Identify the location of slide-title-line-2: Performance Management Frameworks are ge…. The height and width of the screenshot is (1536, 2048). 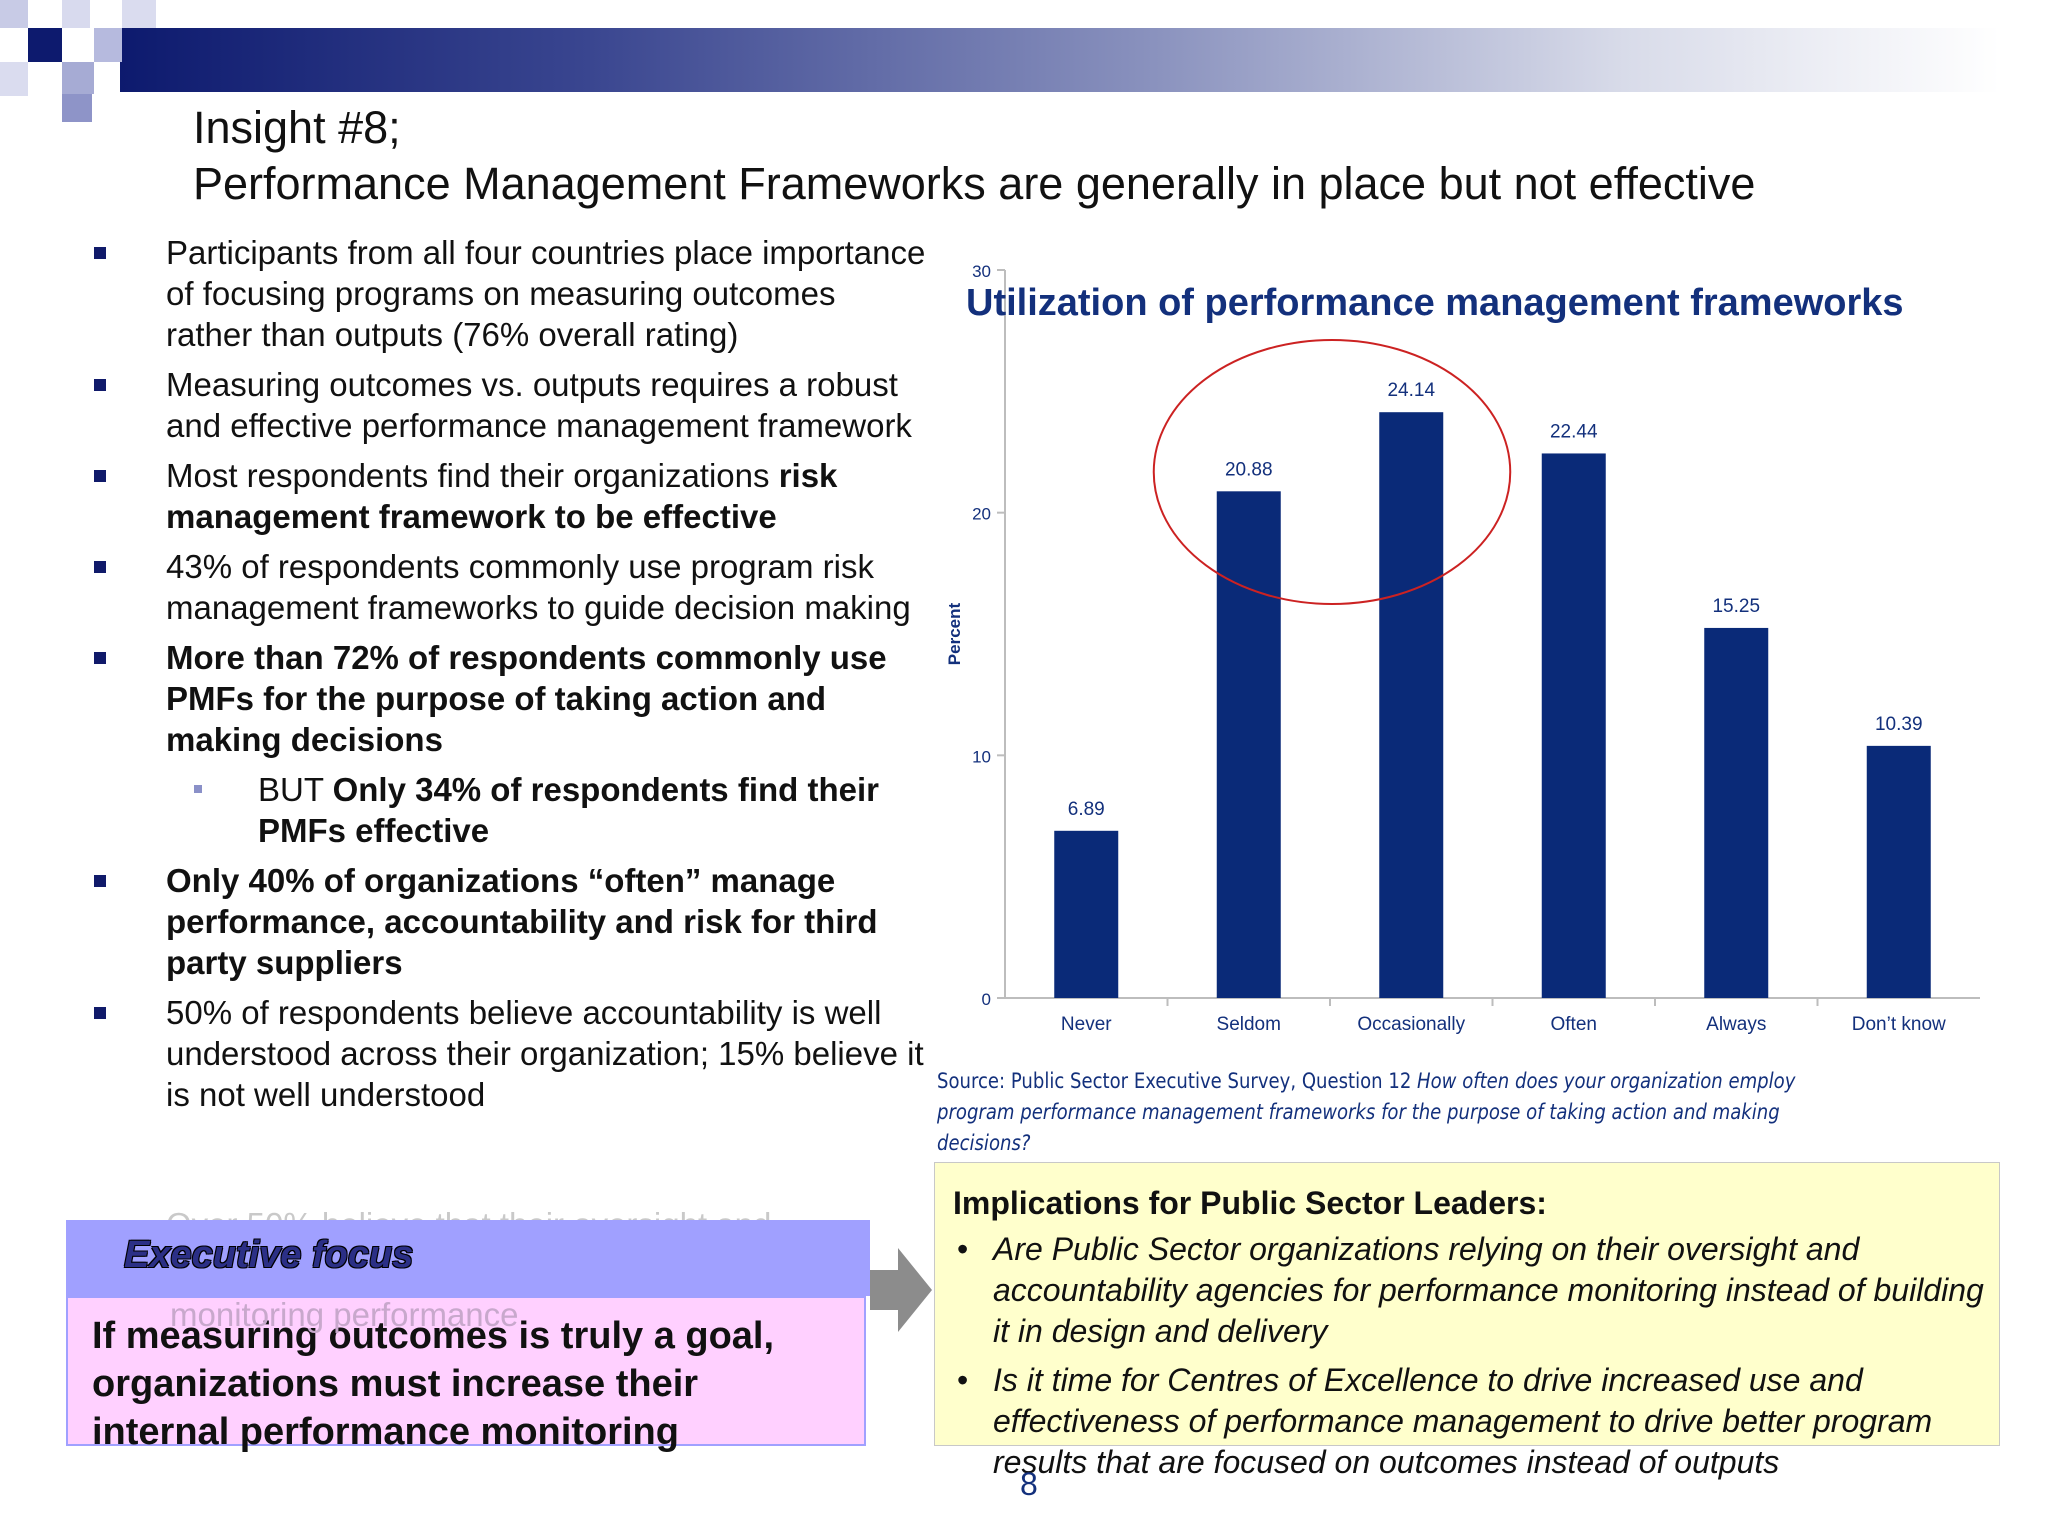
(974, 183).